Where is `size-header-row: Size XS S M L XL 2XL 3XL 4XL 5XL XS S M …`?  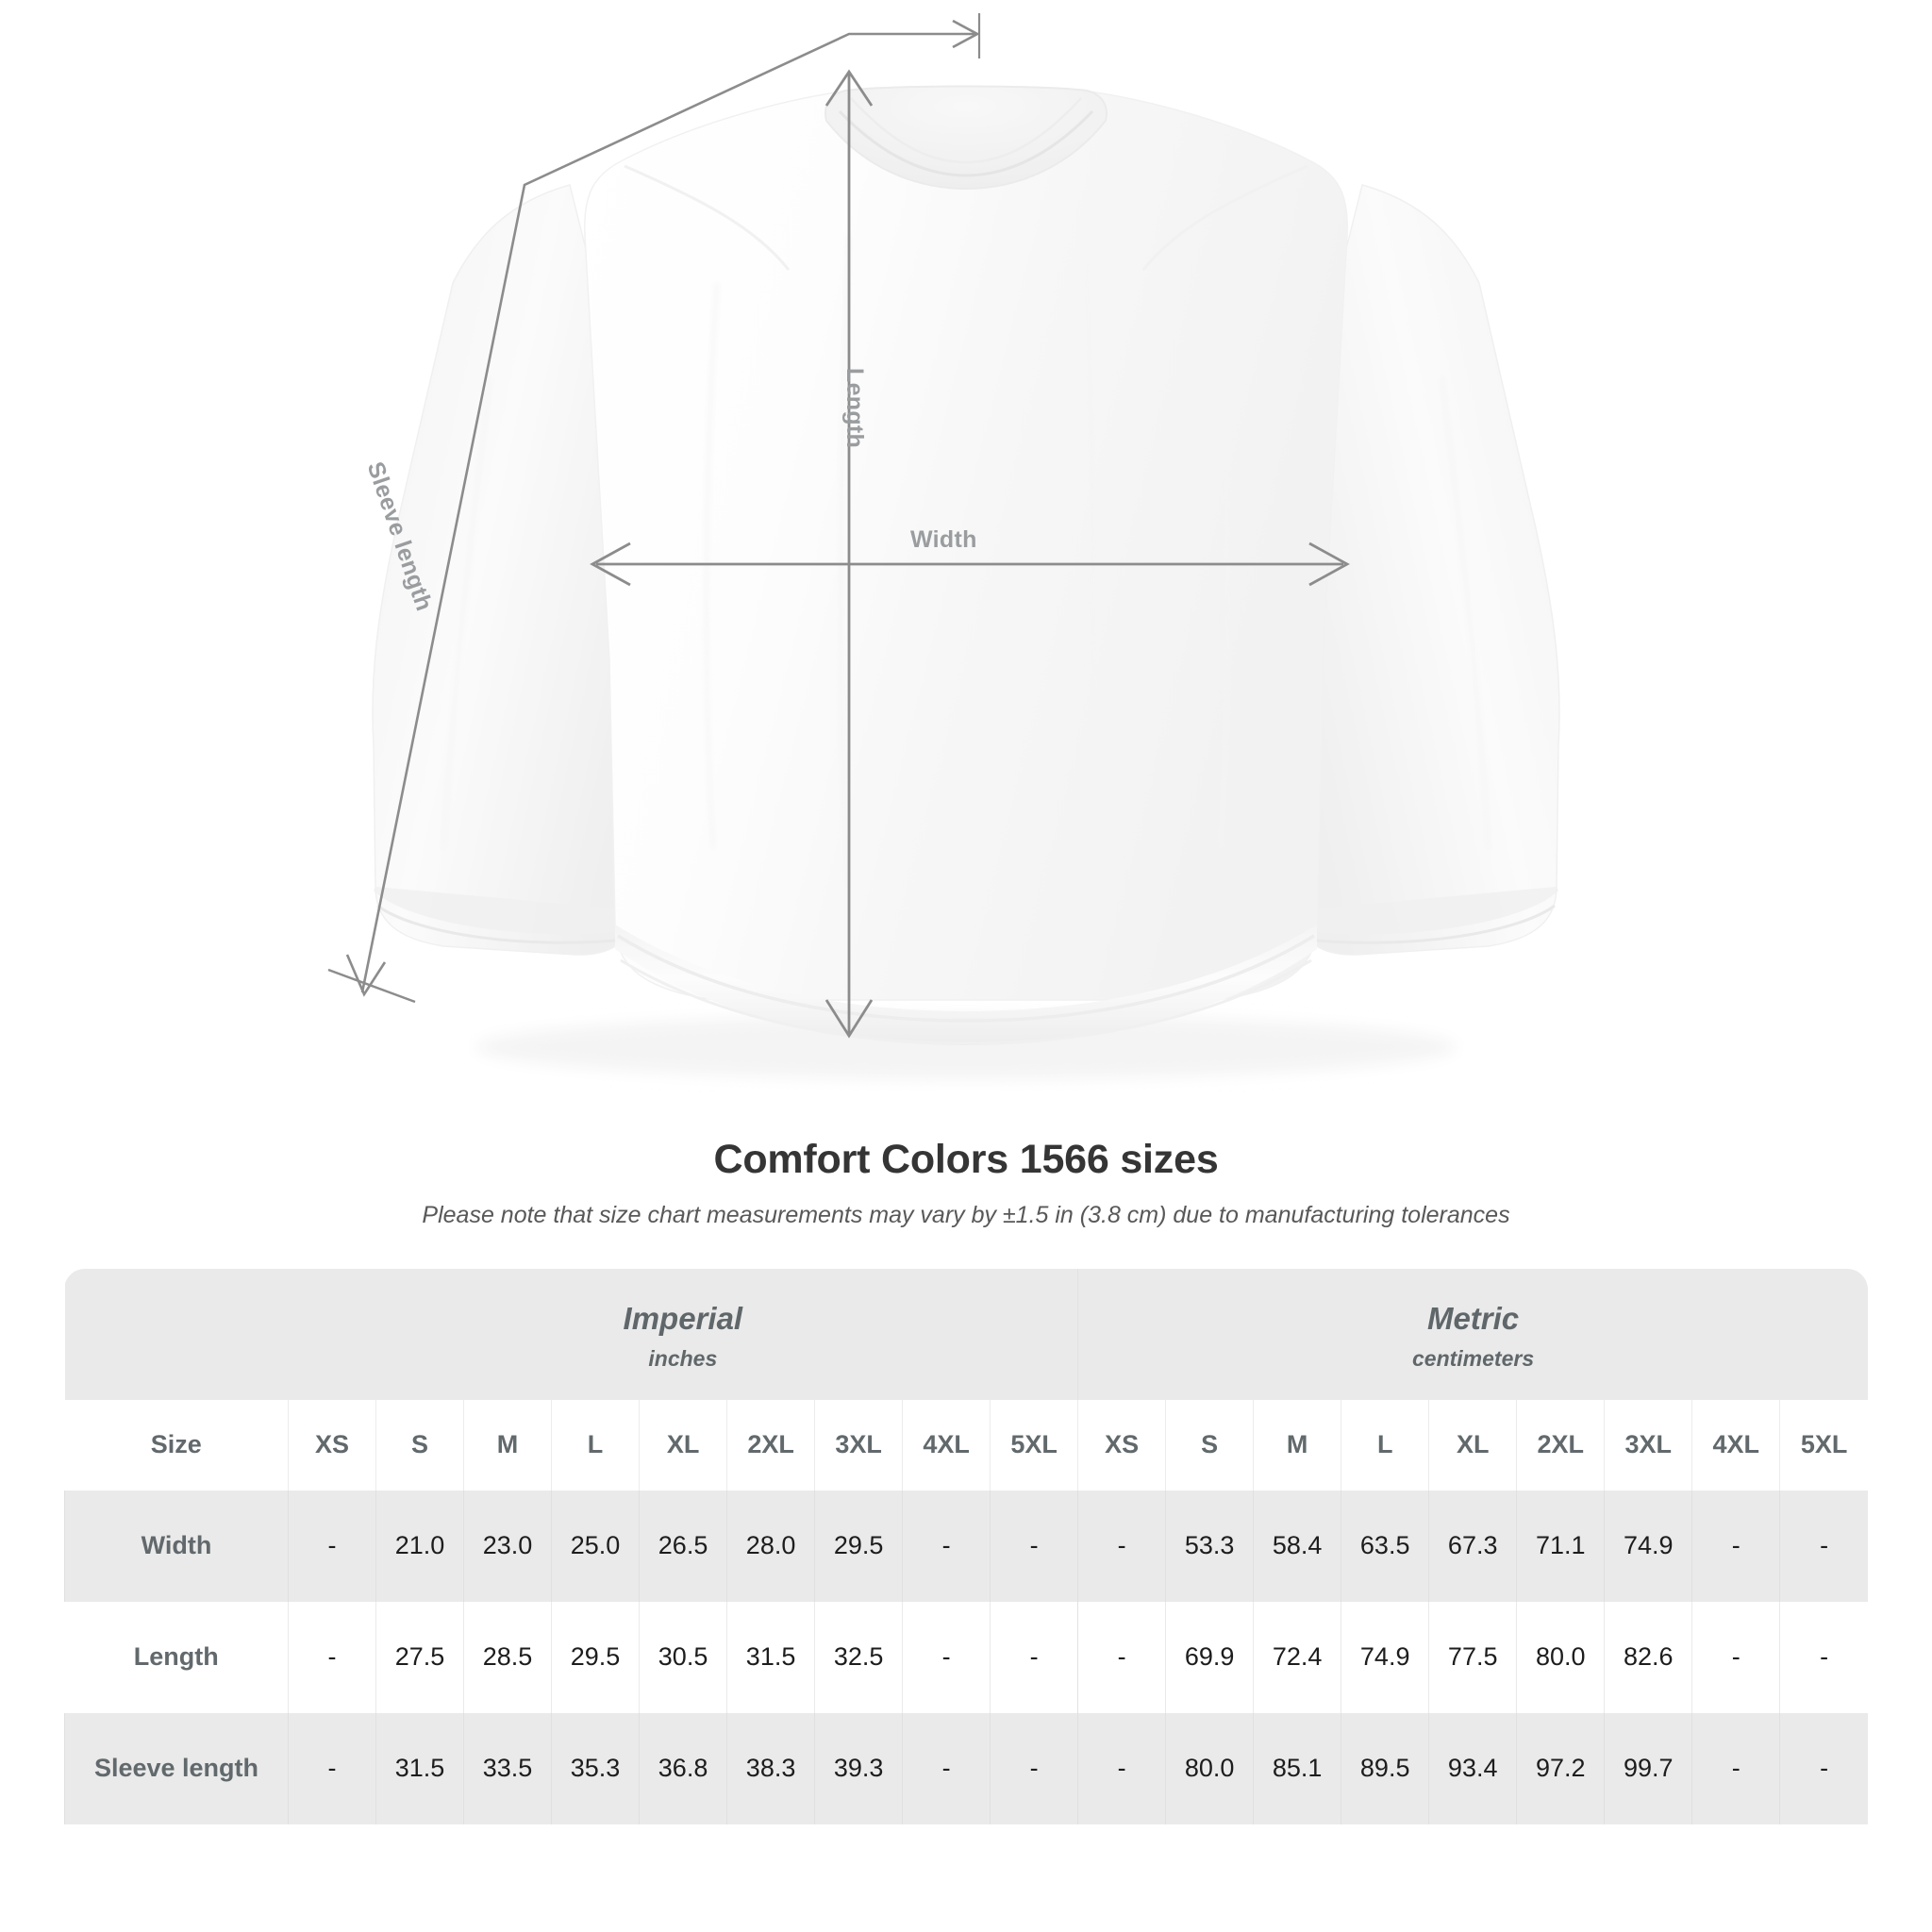 size-header-row: Size XS S M L XL 2XL 3XL 4XL 5XL XS S M … is located at coordinates (966, 1445).